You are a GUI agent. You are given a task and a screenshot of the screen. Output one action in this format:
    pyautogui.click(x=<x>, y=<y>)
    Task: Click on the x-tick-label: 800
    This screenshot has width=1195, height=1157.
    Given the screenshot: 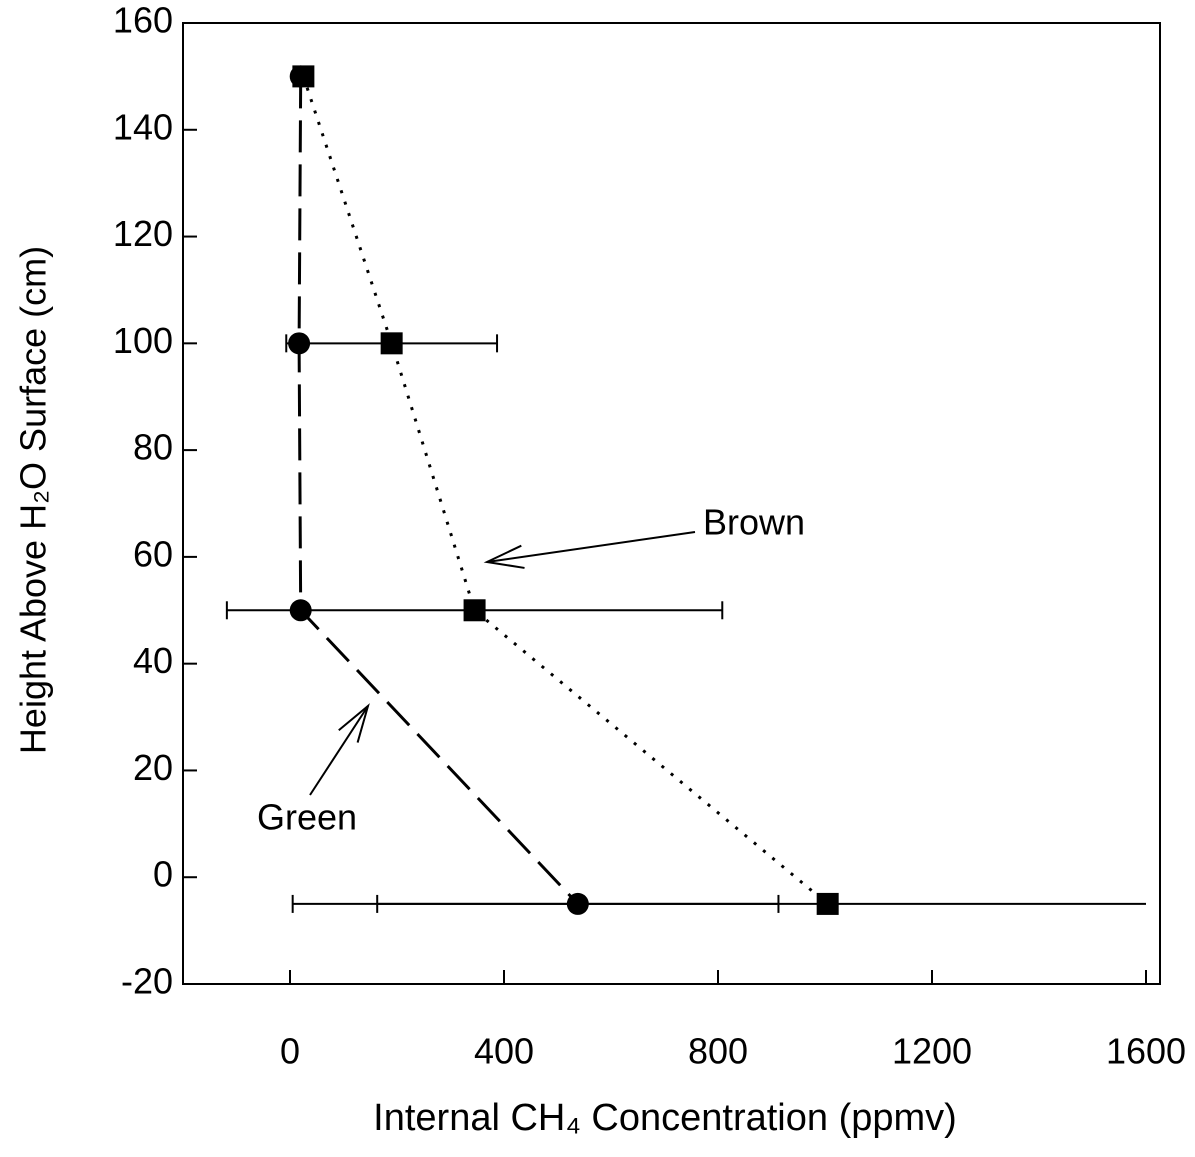 What is the action you would take?
    pyautogui.click(x=718, y=1051)
    